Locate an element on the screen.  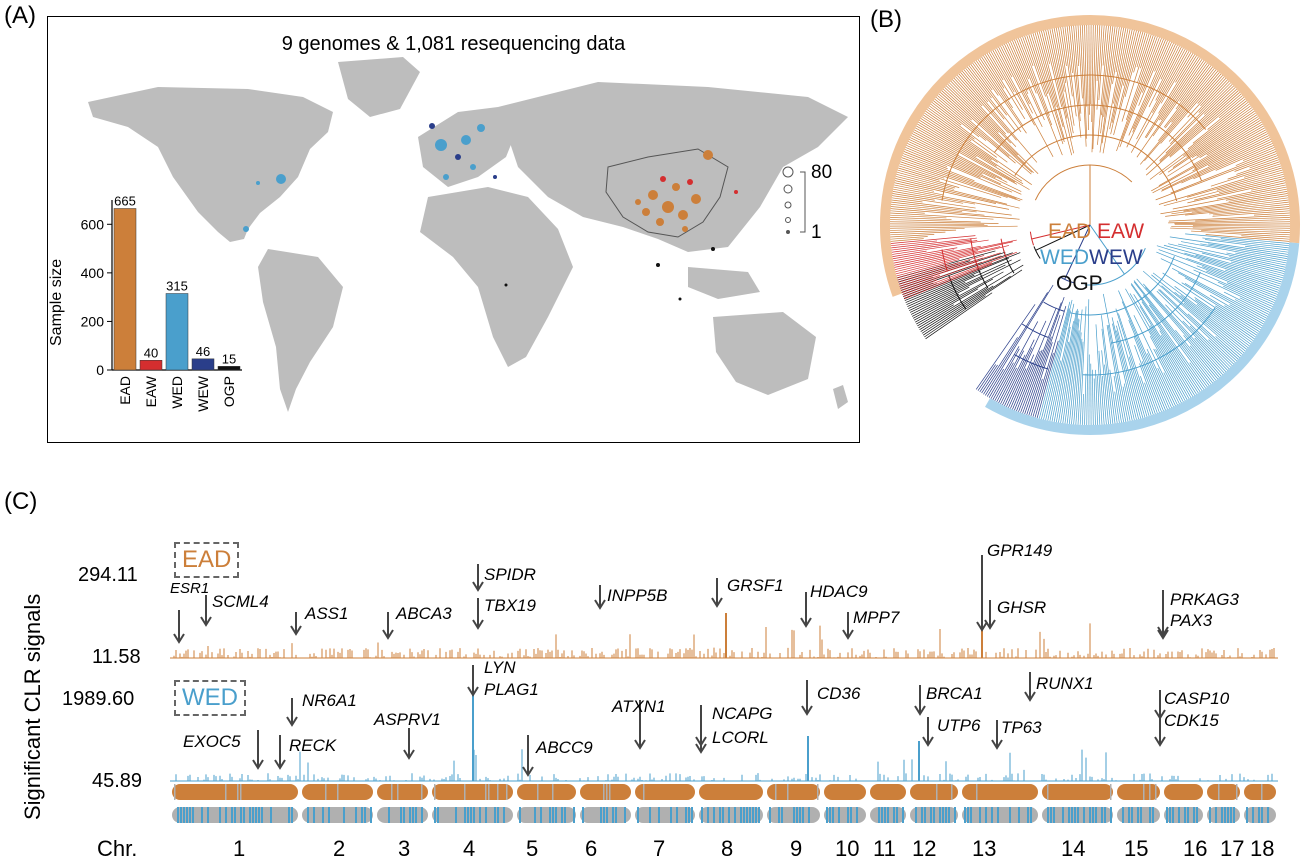
ead-ymax: 294.11 is located at coordinates (108, 575).